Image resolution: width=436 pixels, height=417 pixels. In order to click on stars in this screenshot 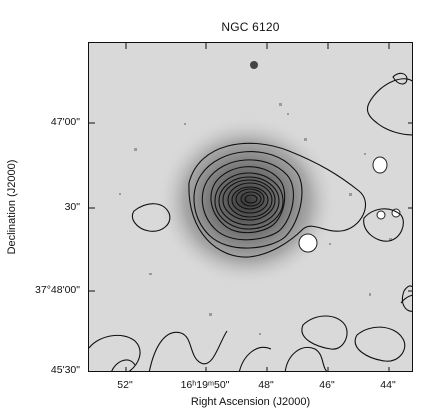, I will do `click(349, 204)`.